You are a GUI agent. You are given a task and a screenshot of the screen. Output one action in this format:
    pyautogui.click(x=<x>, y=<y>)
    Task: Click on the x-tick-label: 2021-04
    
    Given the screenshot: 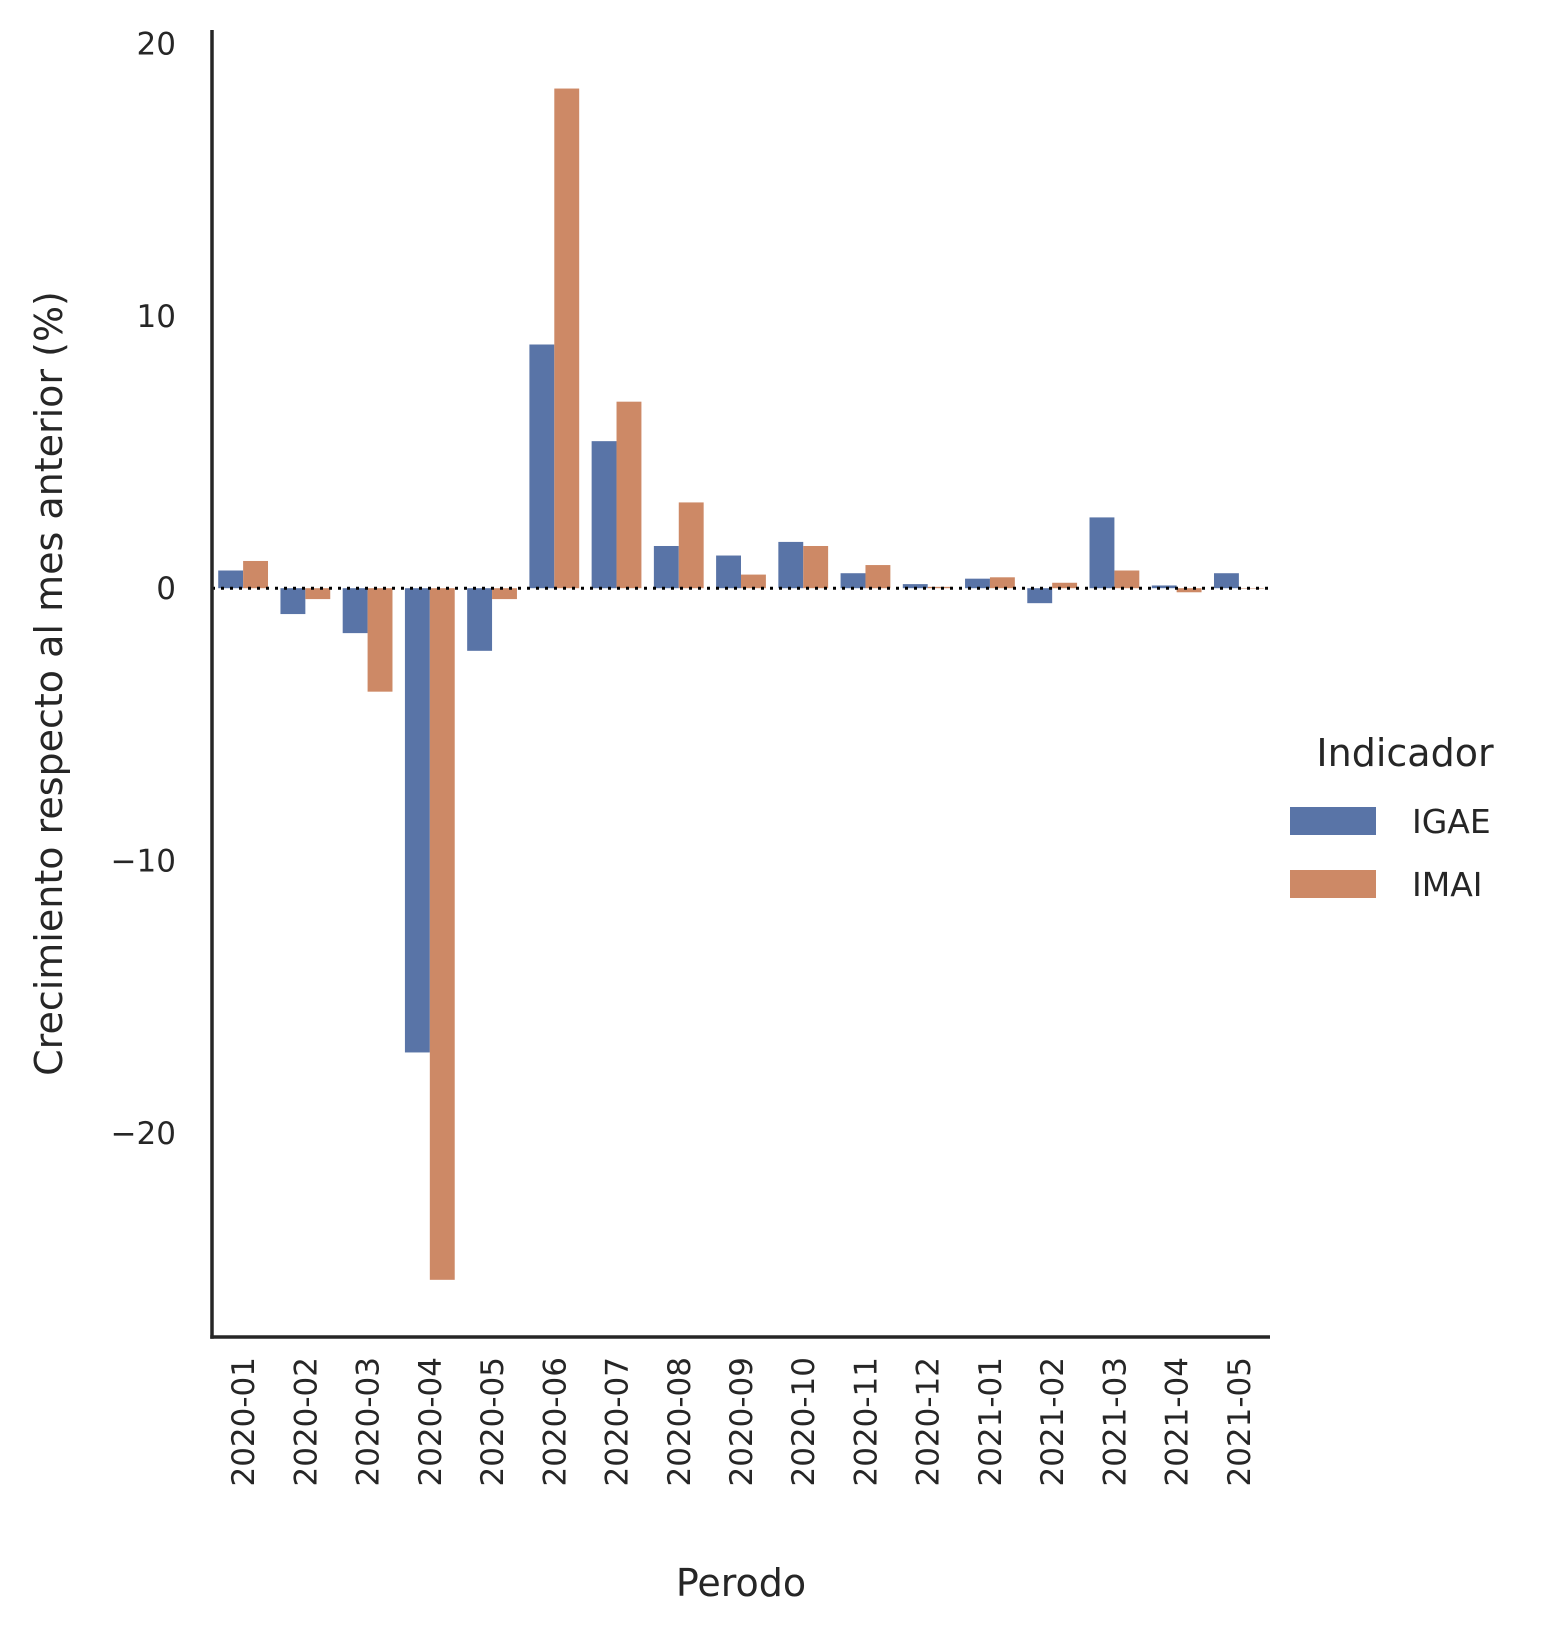 What is the action you would take?
    pyautogui.click(x=1178, y=1422)
    